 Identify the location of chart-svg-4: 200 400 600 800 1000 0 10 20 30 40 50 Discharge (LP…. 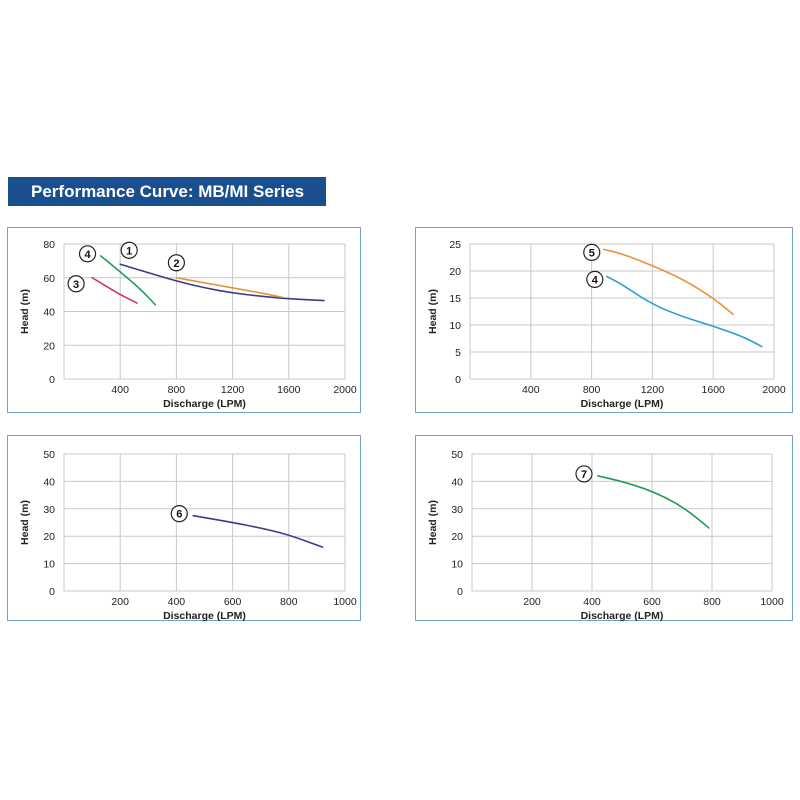
(605, 535).